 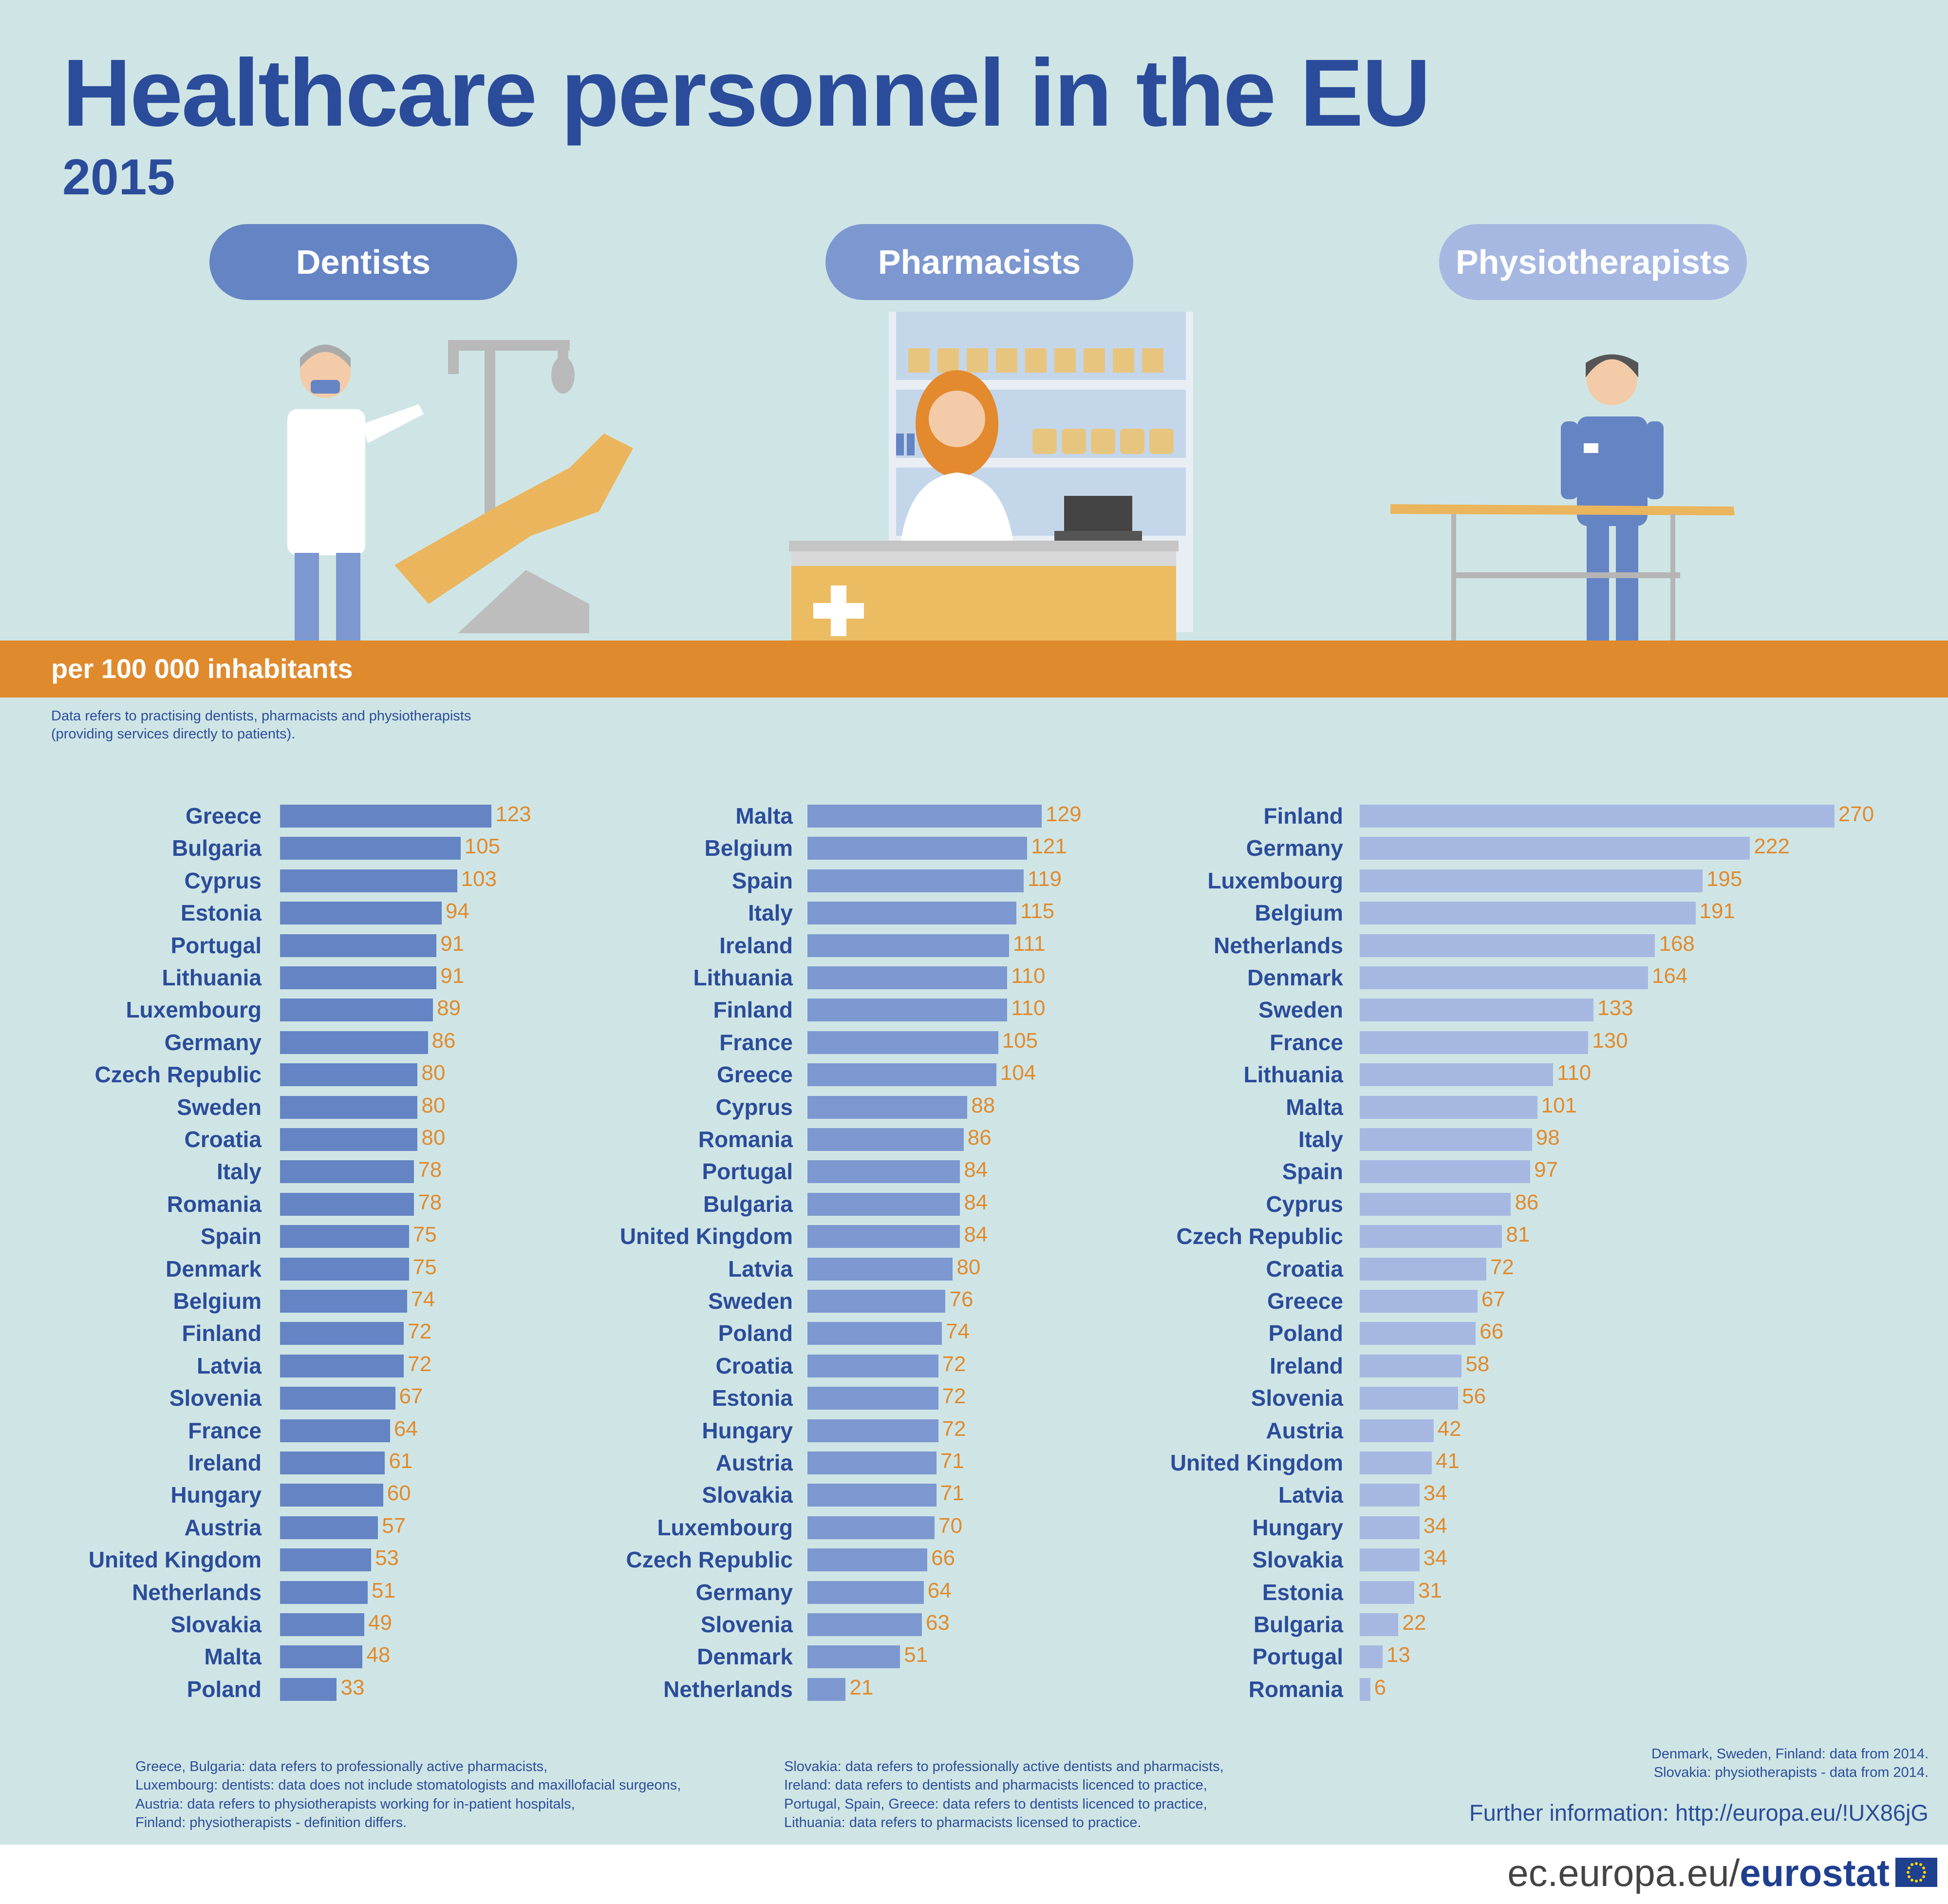 What do you see at coordinates (229, 1365) in the screenshot?
I see `bar-label: Latvia` at bounding box center [229, 1365].